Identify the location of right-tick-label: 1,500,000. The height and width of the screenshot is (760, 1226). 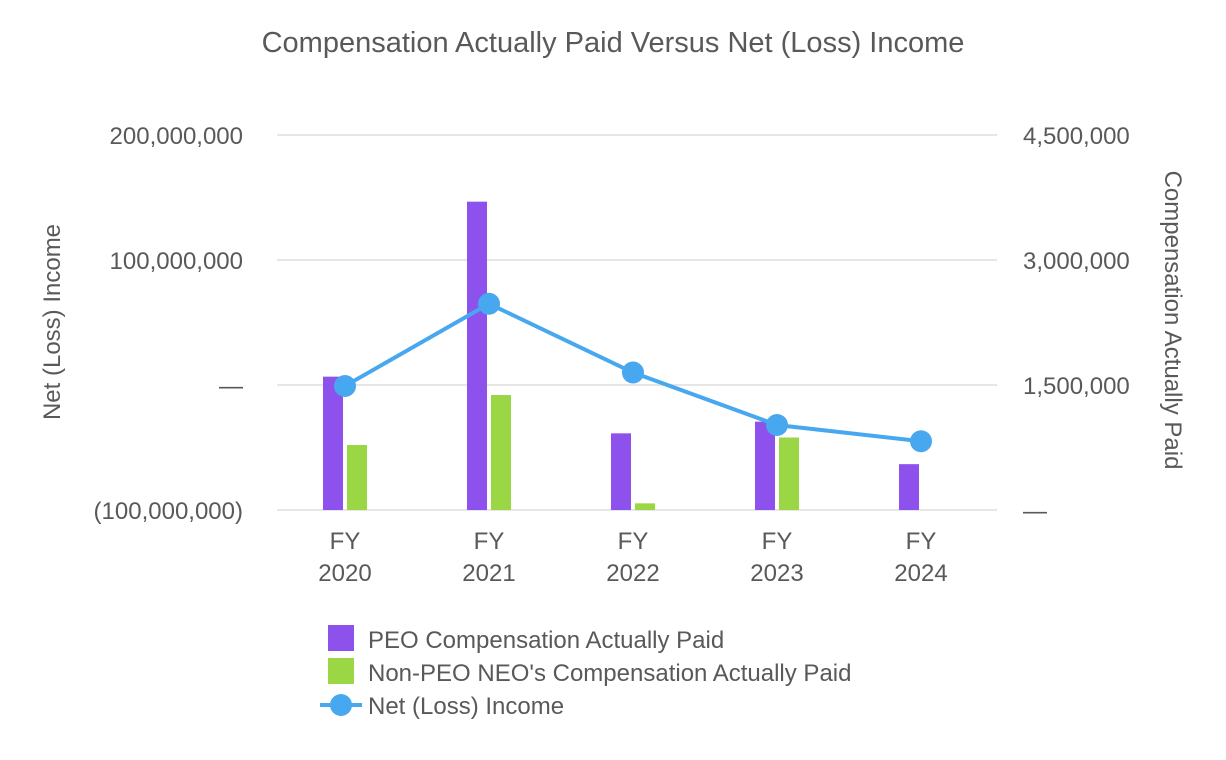
(1076, 386).